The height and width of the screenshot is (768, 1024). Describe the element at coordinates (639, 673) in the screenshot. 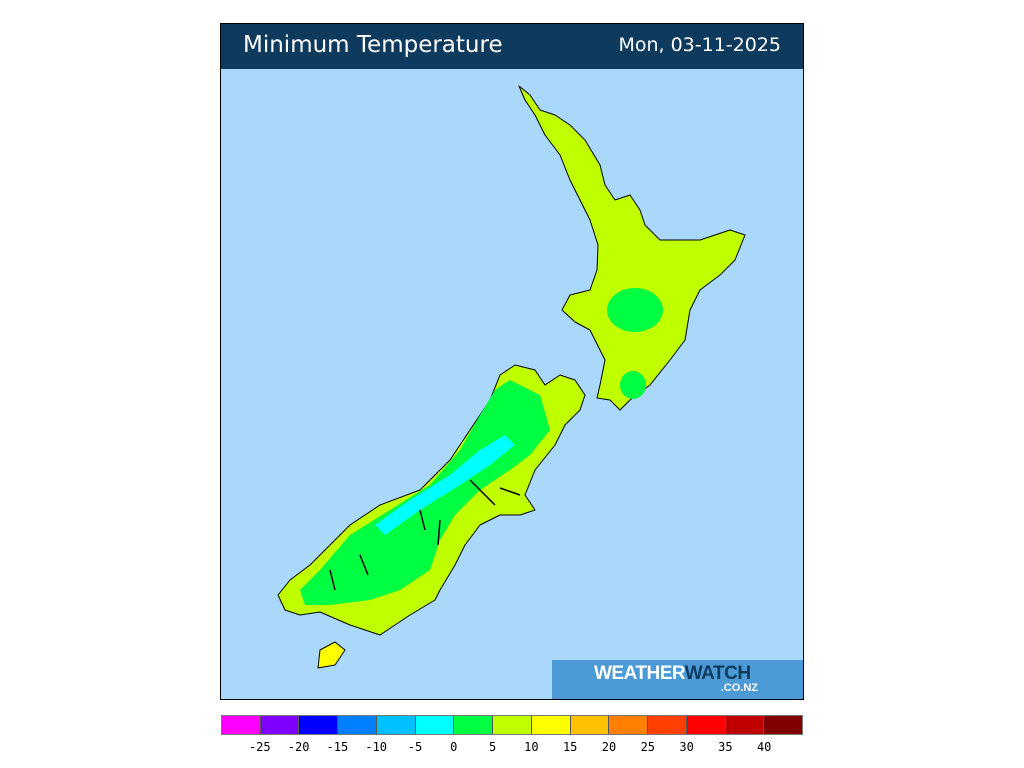

I see `logo-text-weather: WEATHER` at that location.